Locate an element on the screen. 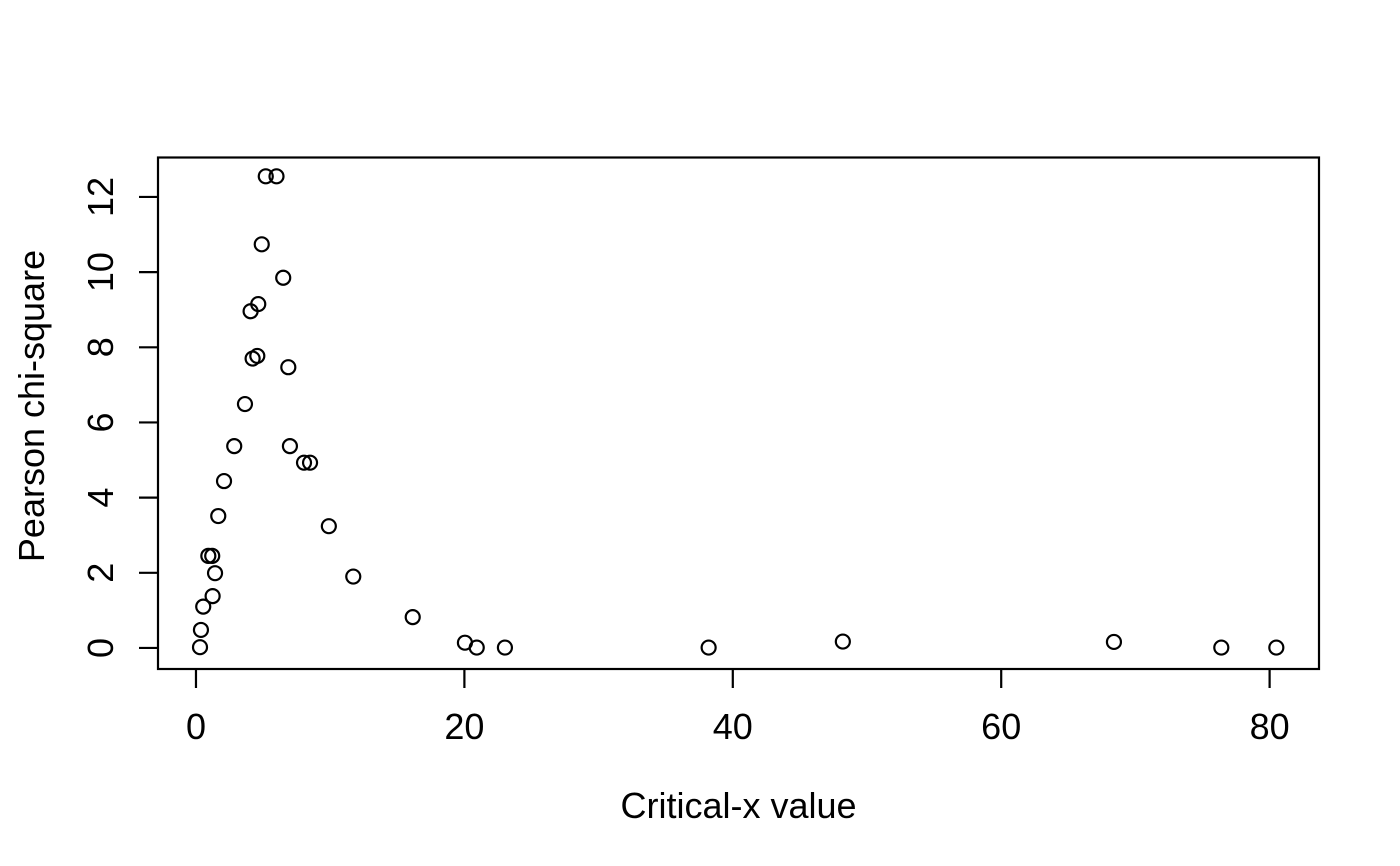 The width and height of the screenshot is (1400, 866). y-tick-label: 0 is located at coordinates (100, 648).